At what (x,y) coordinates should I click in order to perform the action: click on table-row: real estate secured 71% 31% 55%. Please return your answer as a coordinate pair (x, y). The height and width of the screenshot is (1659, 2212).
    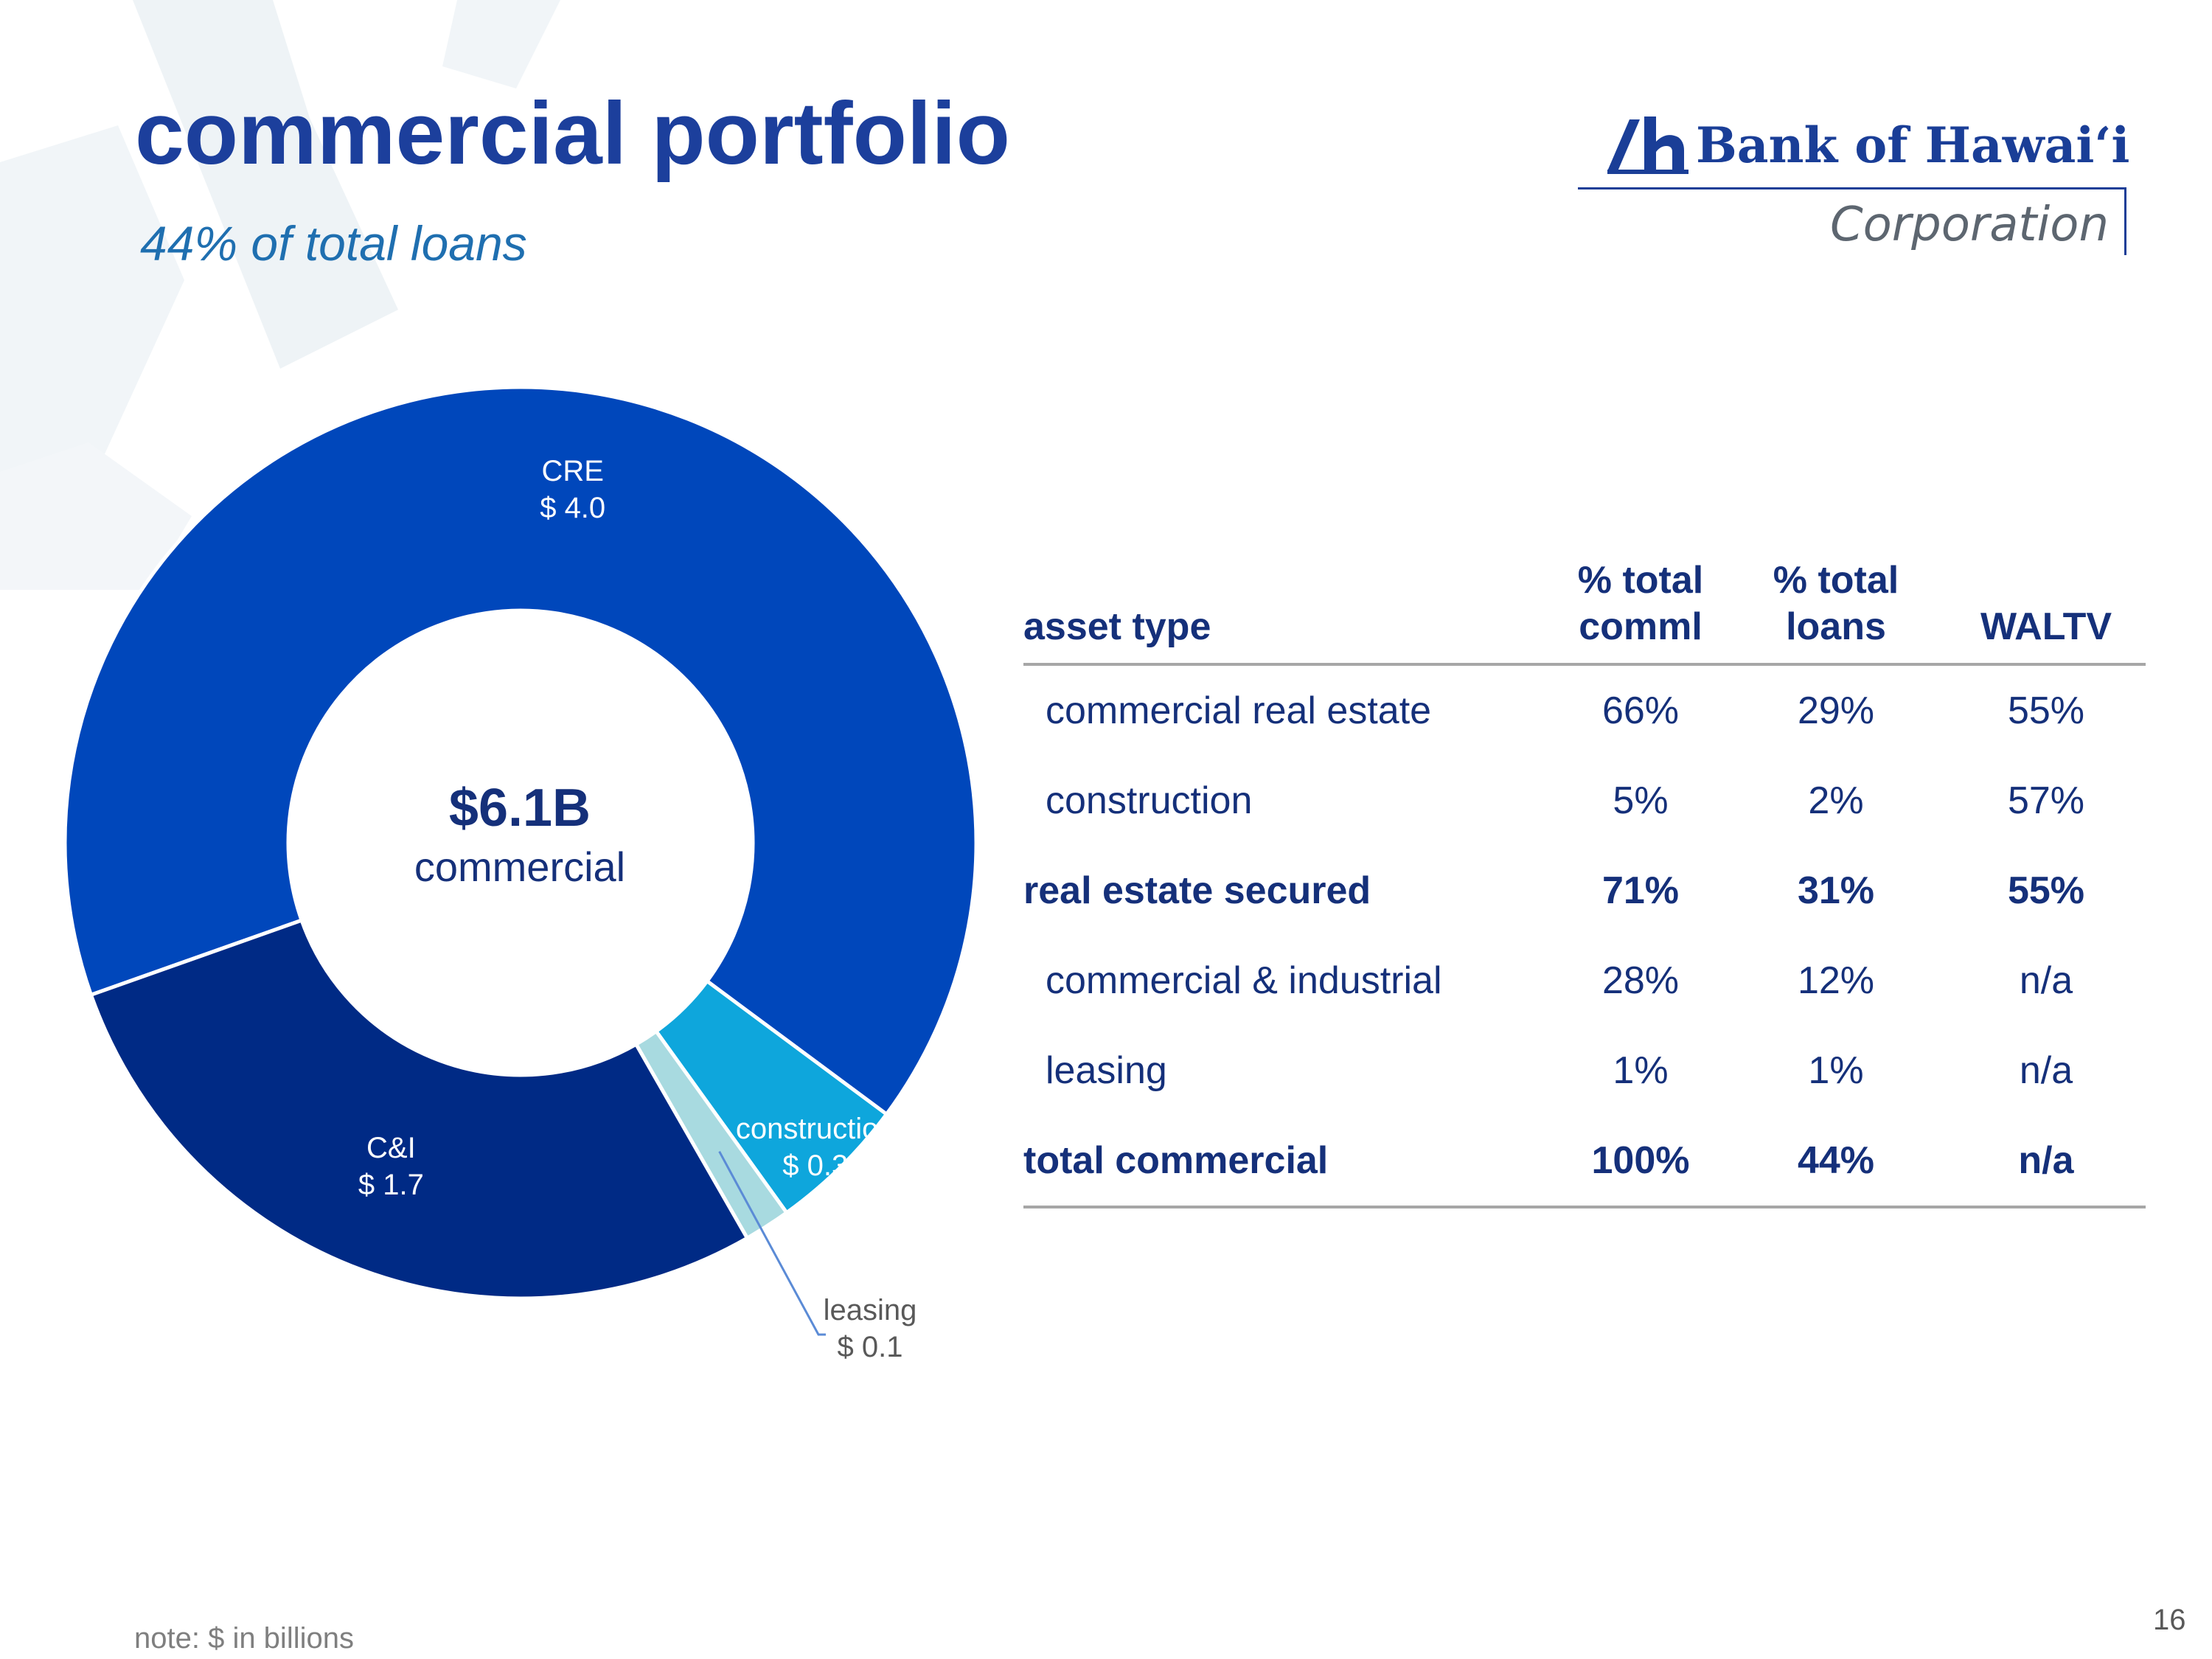
    Looking at the image, I should click on (1584, 891).